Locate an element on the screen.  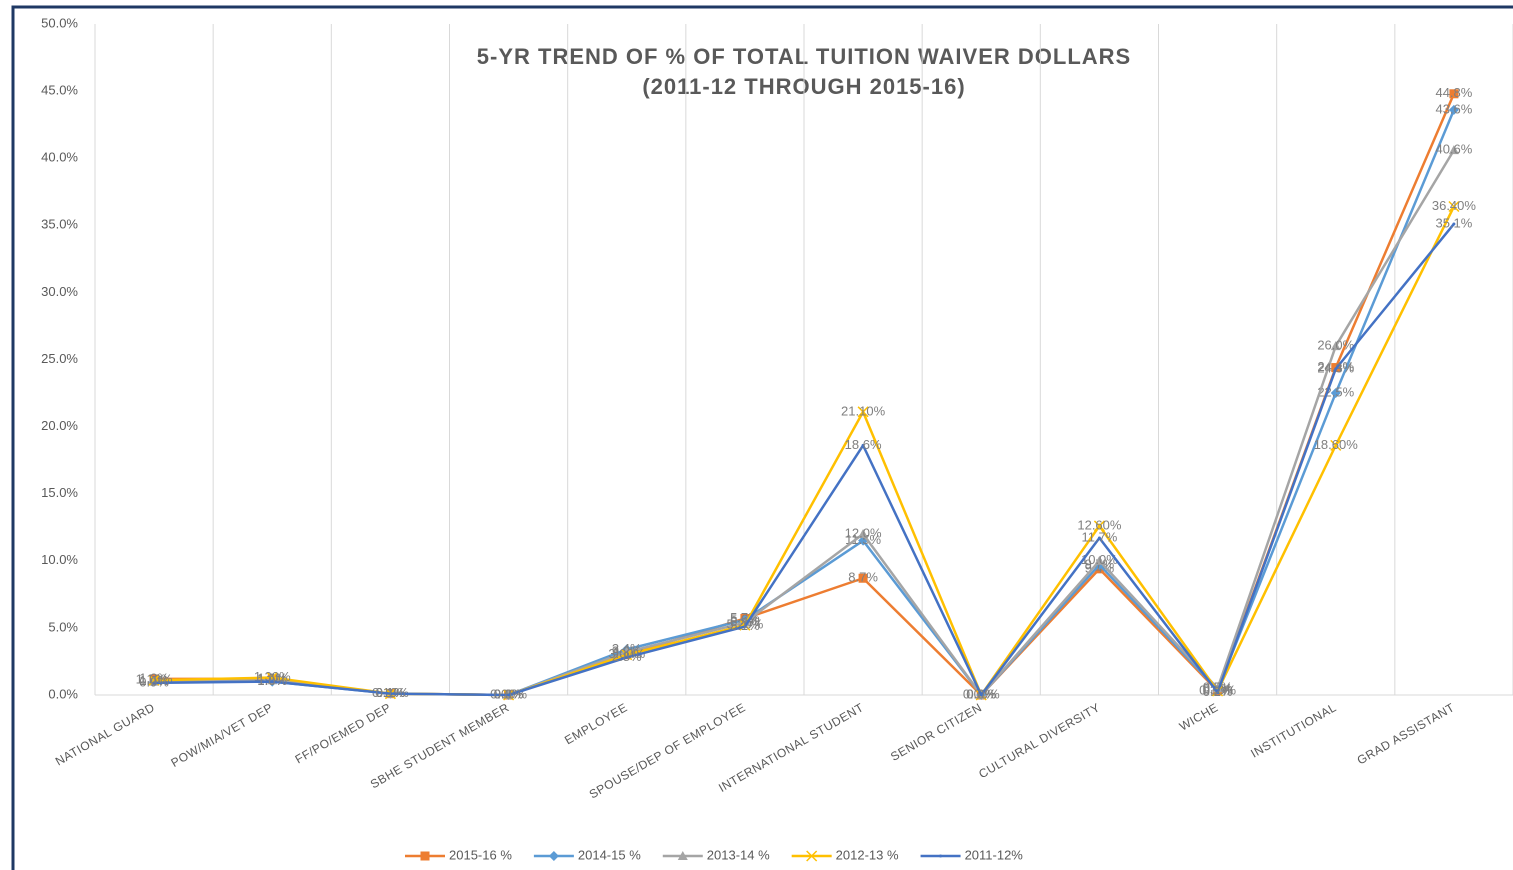
data-label: 26.0% is located at coordinates (1335, 345).